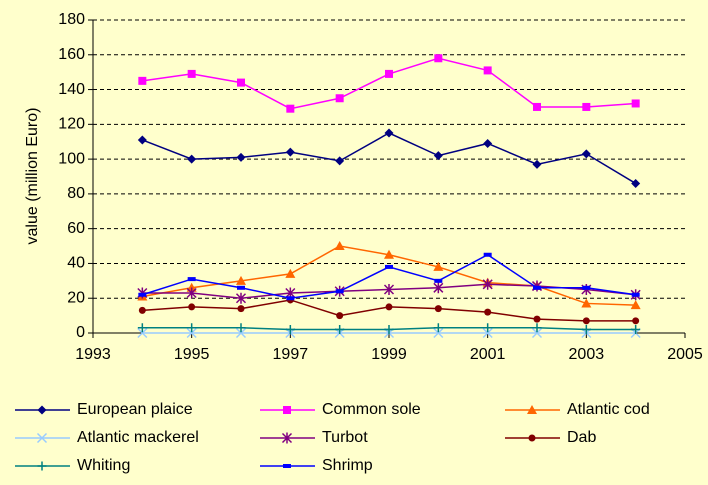 The image size is (708, 485). I want to click on x-tick-label: 1997, so click(291, 354).